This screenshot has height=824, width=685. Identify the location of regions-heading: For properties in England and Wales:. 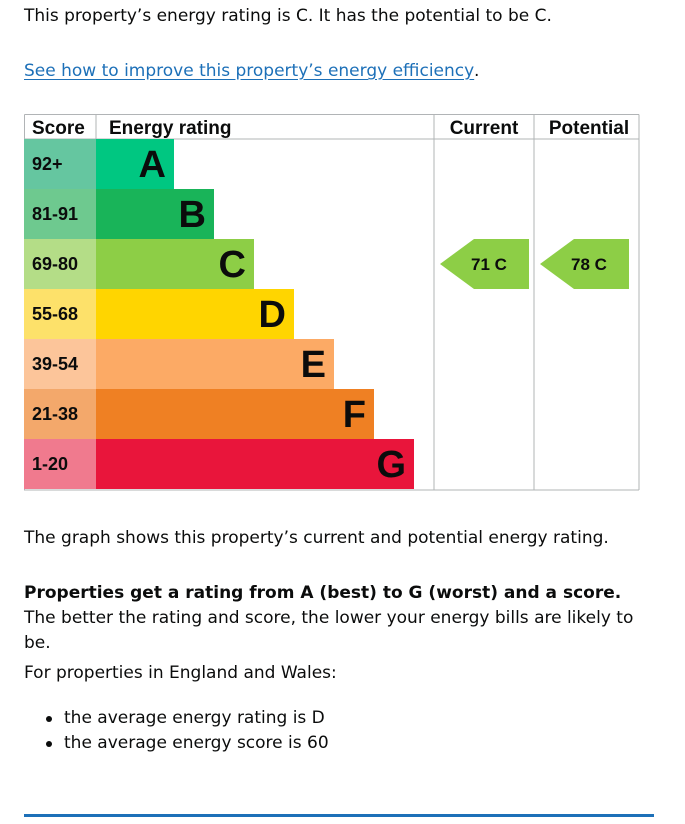
(180, 673).